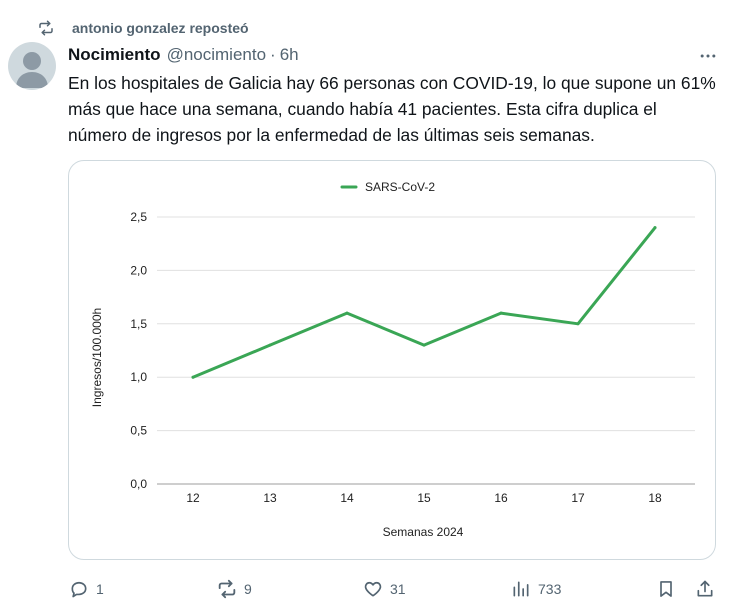 The image size is (738, 614). Describe the element at coordinates (521, 589) in the screenshot. I see `views-icon` at that location.